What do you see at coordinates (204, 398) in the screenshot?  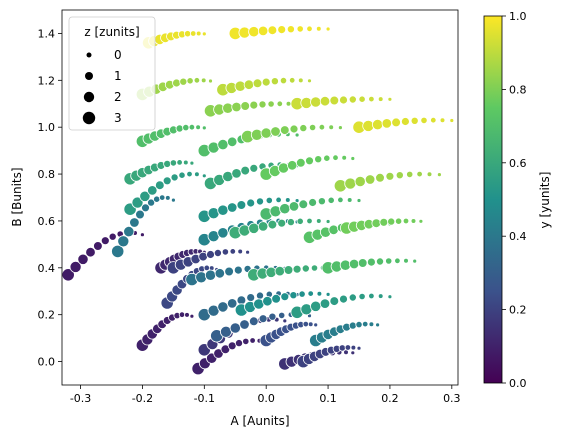 I see `x-tick-label: -0.1` at bounding box center [204, 398].